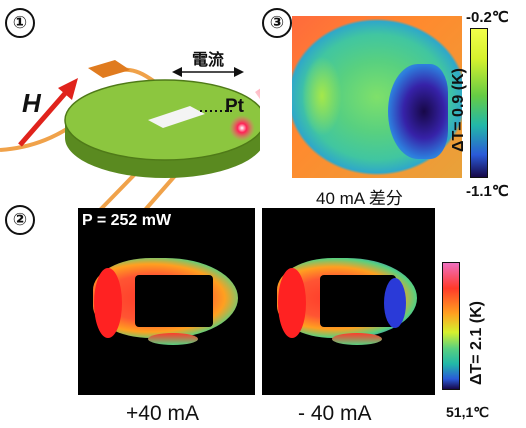  What do you see at coordinates (335, 413) in the screenshot?
I see `minus-caption: - 40 mA` at bounding box center [335, 413].